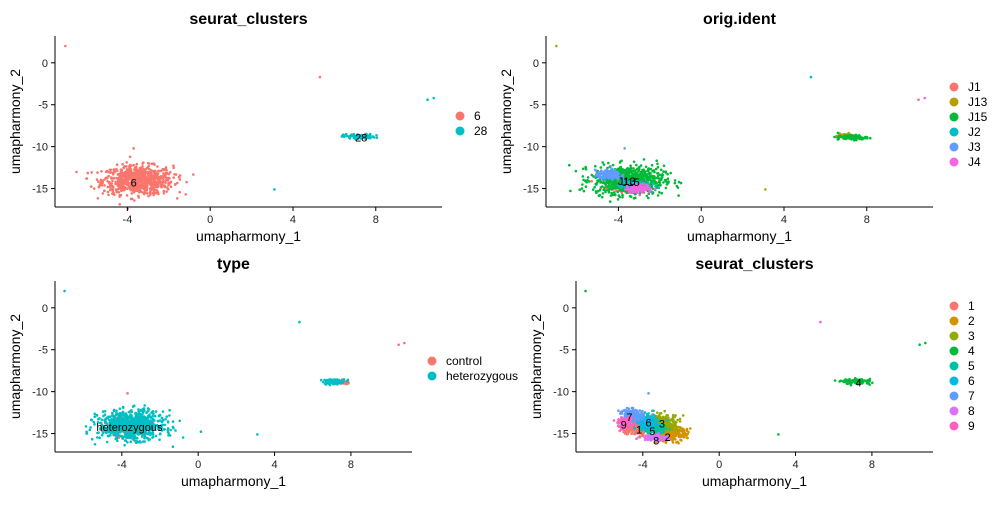  What do you see at coordinates (129, 428) in the screenshot?
I see `cluster-label: heterozygous` at bounding box center [129, 428].